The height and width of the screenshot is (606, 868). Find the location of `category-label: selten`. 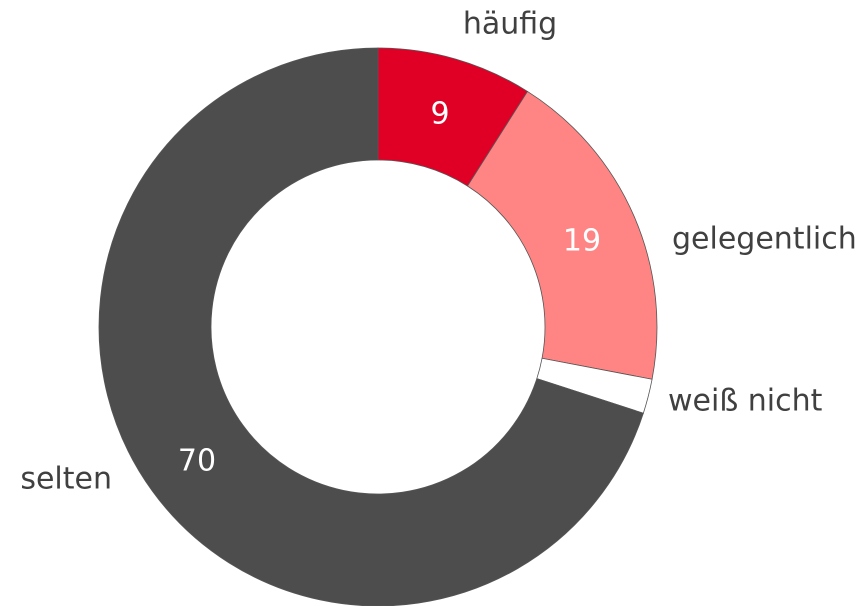

category-label: selten is located at coordinates (66, 479).